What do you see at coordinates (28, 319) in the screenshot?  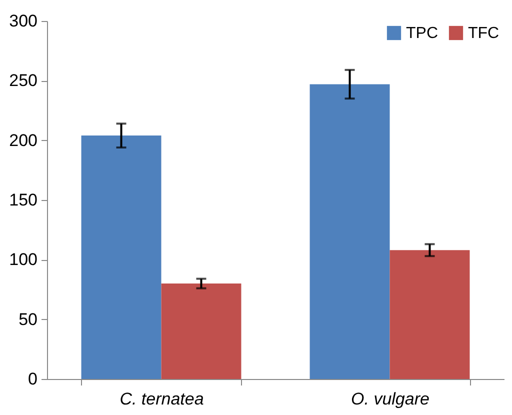 I see `y-tick-label: 50` at bounding box center [28, 319].